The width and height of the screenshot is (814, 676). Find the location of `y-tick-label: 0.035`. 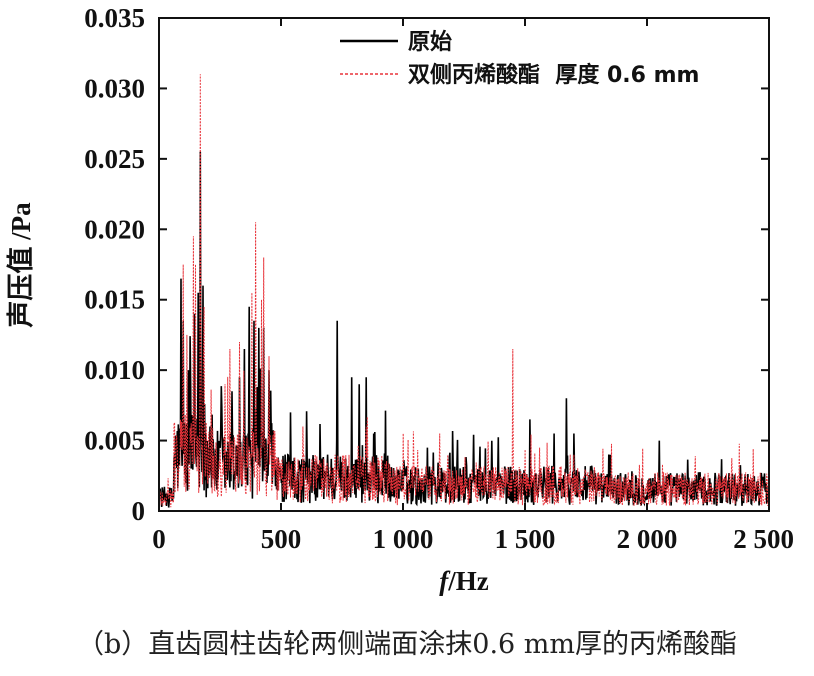

y-tick-label: 0.035 is located at coordinates (114, 18).